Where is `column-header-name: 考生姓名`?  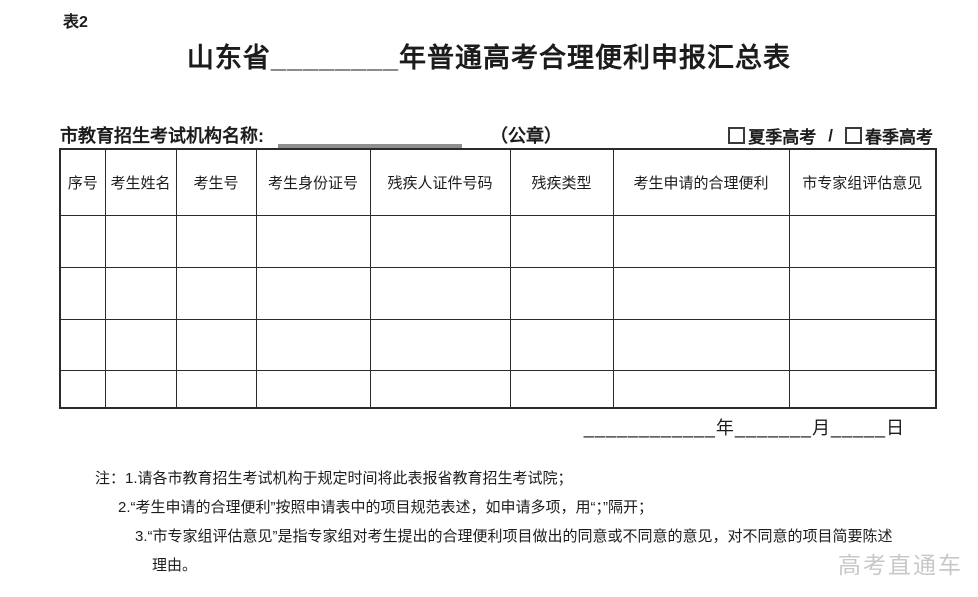 column-header-name: 考生姓名 is located at coordinates (140, 182).